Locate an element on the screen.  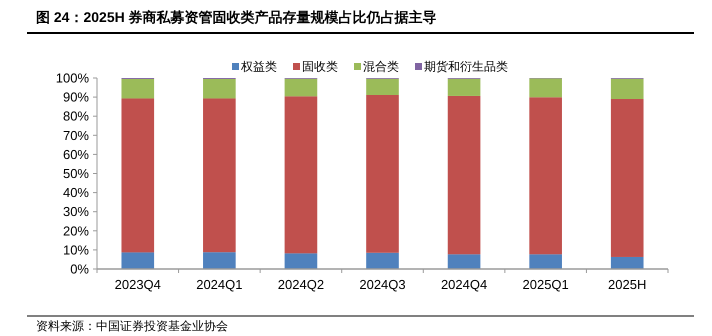
y-tick-label: 40% is located at coordinates (76, 192).